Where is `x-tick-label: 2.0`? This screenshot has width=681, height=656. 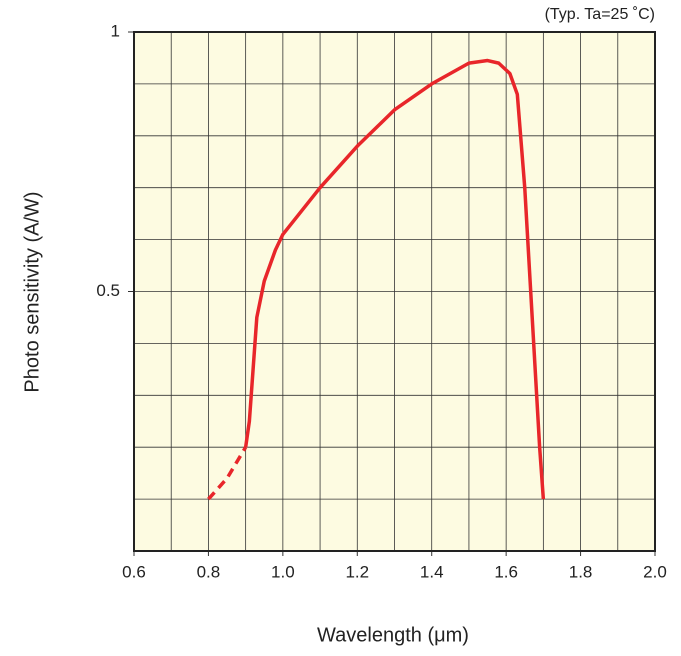
x-tick-label: 2.0 is located at coordinates (655, 571).